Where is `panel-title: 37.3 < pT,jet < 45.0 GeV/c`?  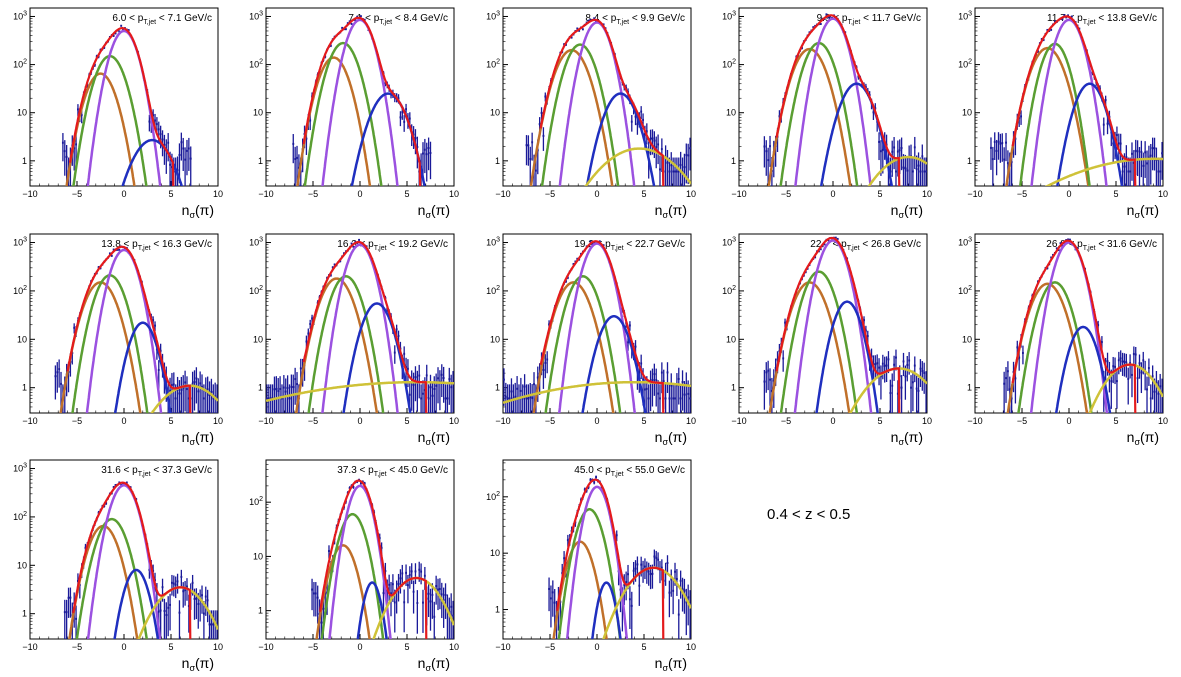
panel-title: 37.3 < pT,jet < 45.0 GeV/c is located at coordinates (392, 471).